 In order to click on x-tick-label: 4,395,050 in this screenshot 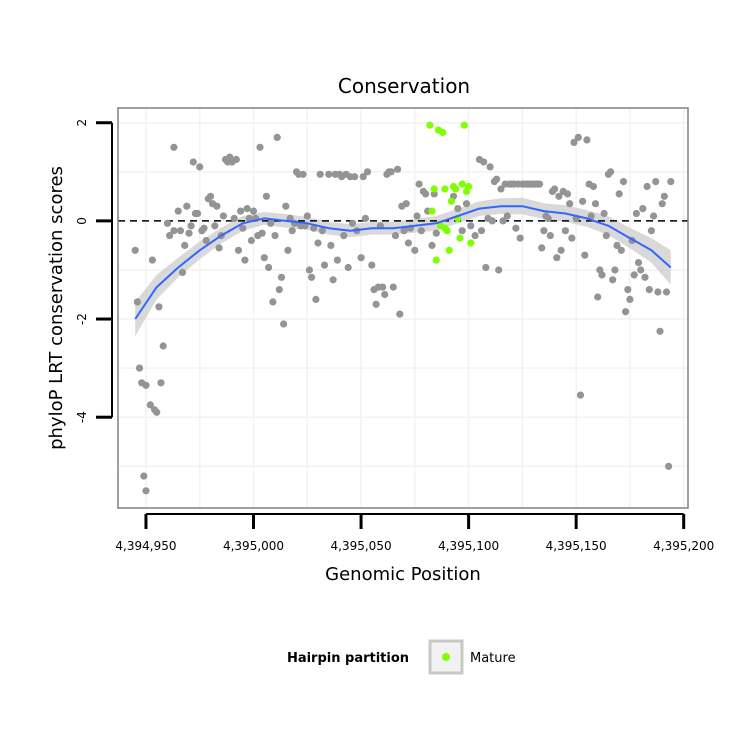, I will do `click(361, 546)`.